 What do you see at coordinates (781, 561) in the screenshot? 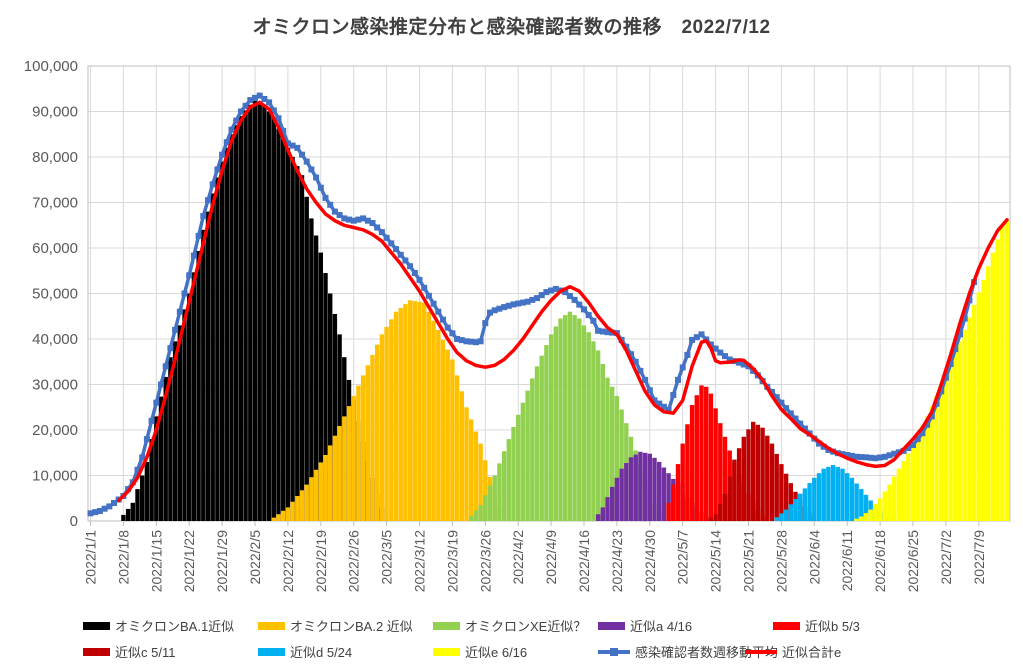
I see `x-tick-label: 2022/5/28` at bounding box center [781, 561].